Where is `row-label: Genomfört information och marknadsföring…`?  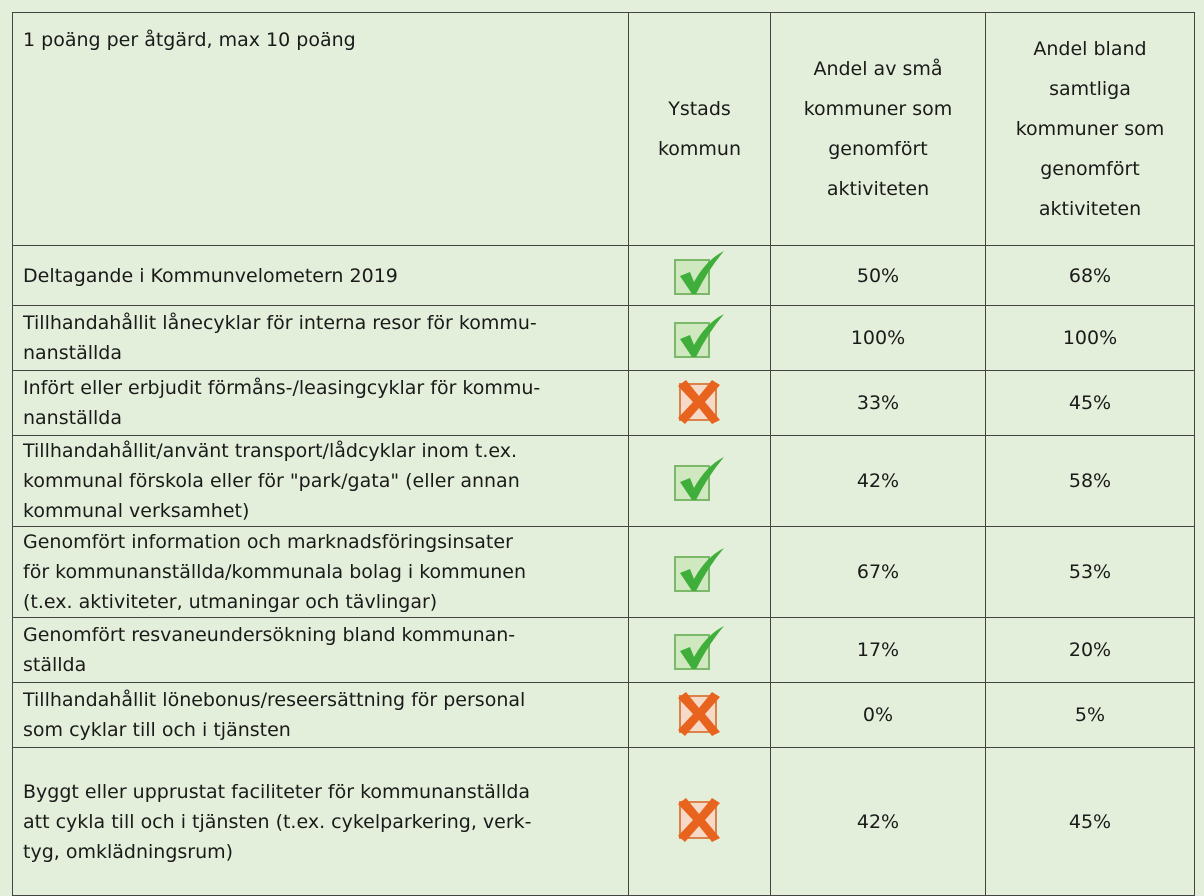 row-label: Genomfört information och marknadsföring… is located at coordinates (320, 572).